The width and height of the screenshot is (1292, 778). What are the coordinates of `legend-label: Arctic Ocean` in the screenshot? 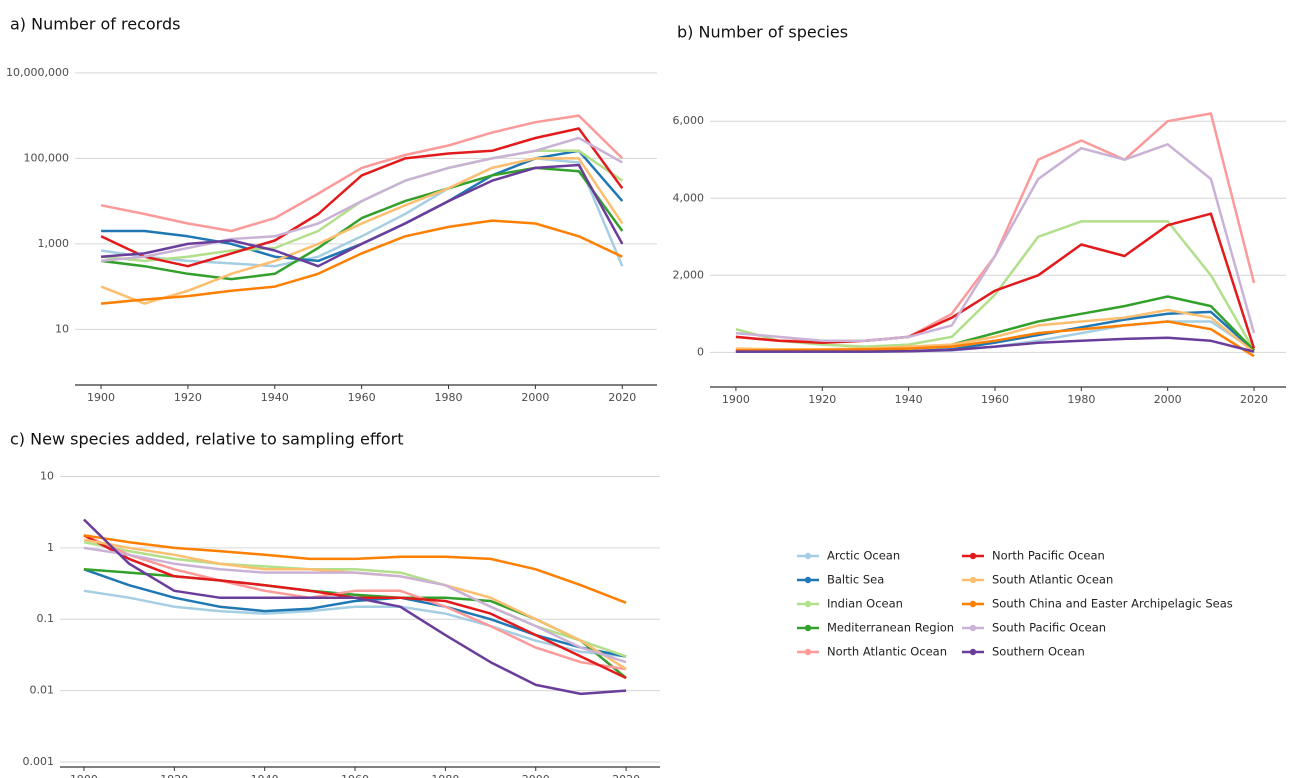 It's located at (863, 556).